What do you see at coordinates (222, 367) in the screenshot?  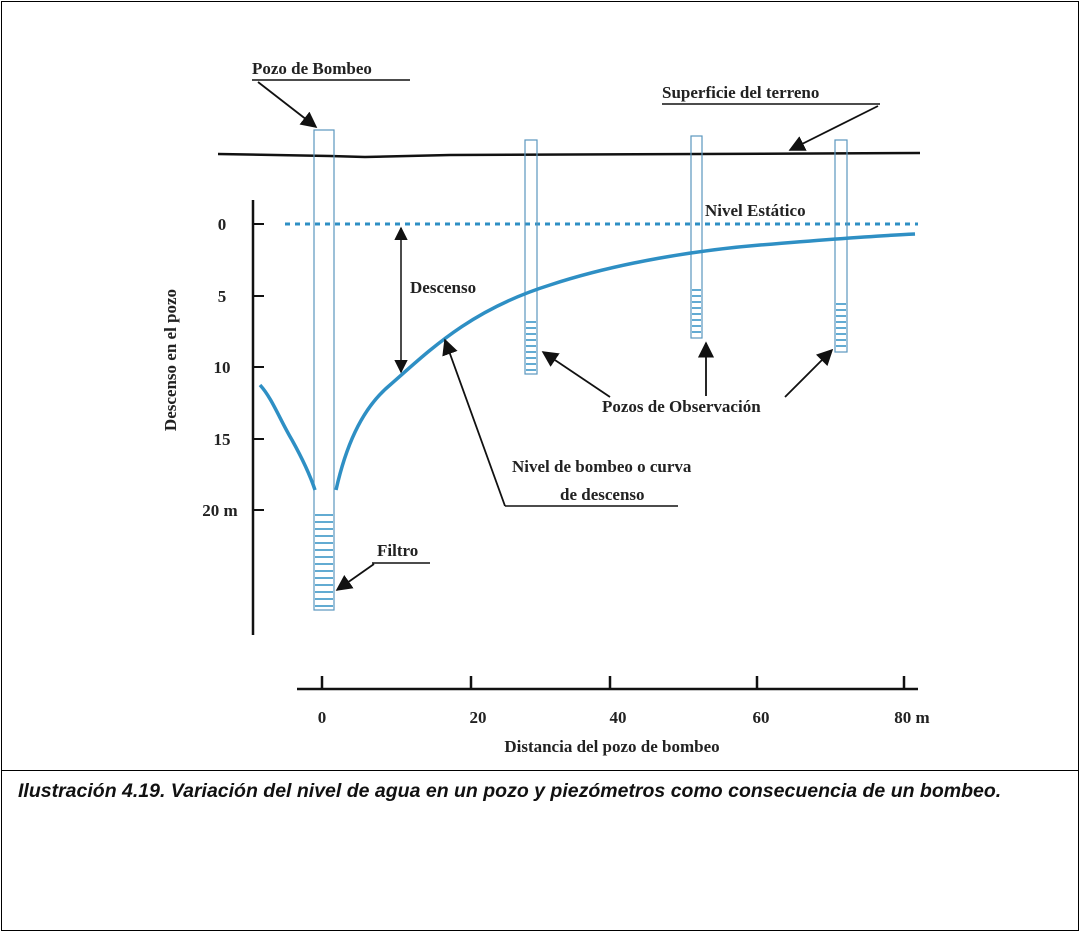 I see `y-tick-10: 10` at bounding box center [222, 367].